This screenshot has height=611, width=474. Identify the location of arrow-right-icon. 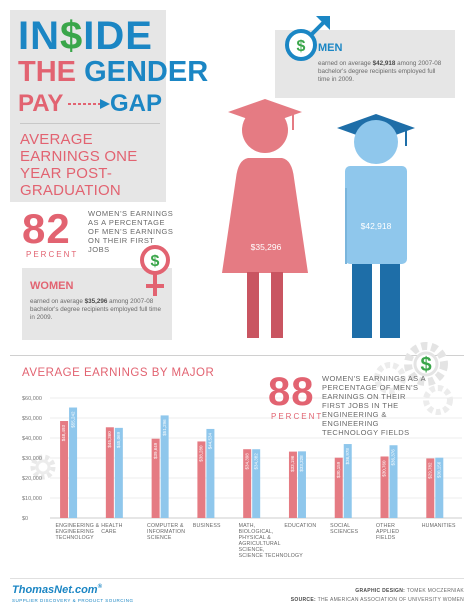
(89, 104).